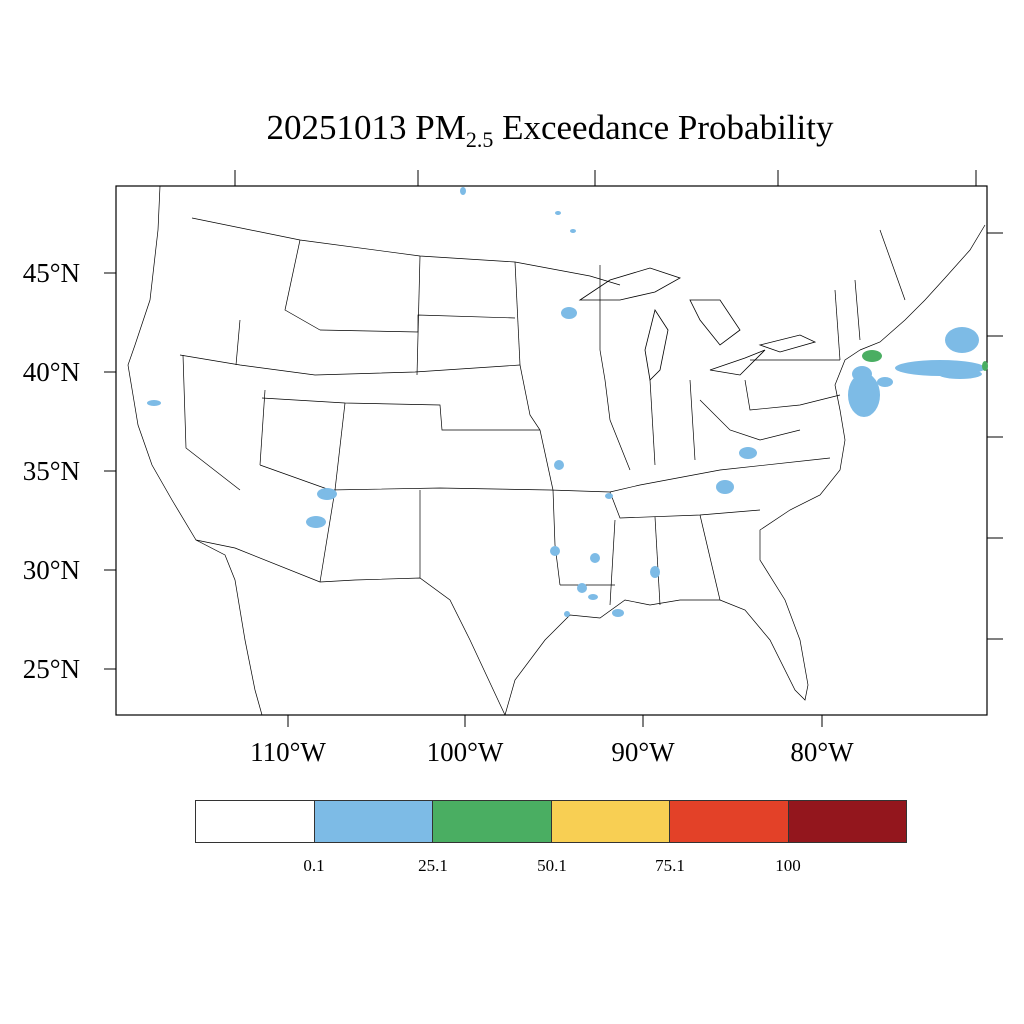 The image size is (1024, 1024). Describe the element at coordinates (51, 471) in the screenshot. I see `lat-label-35: 35°N` at that location.